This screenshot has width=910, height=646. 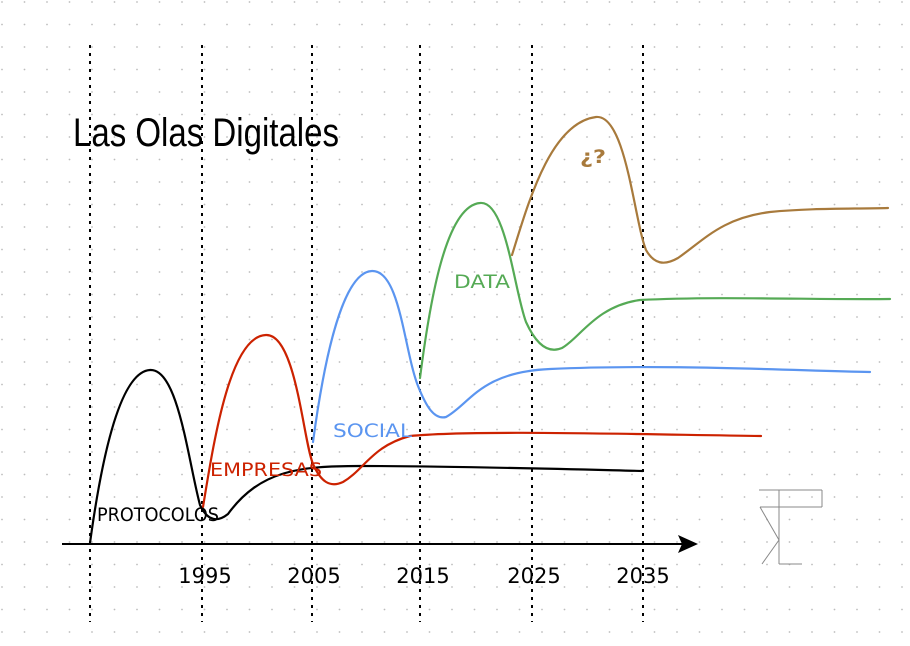 I want to click on wave-label-social: SOCIAL, so click(x=372, y=431).